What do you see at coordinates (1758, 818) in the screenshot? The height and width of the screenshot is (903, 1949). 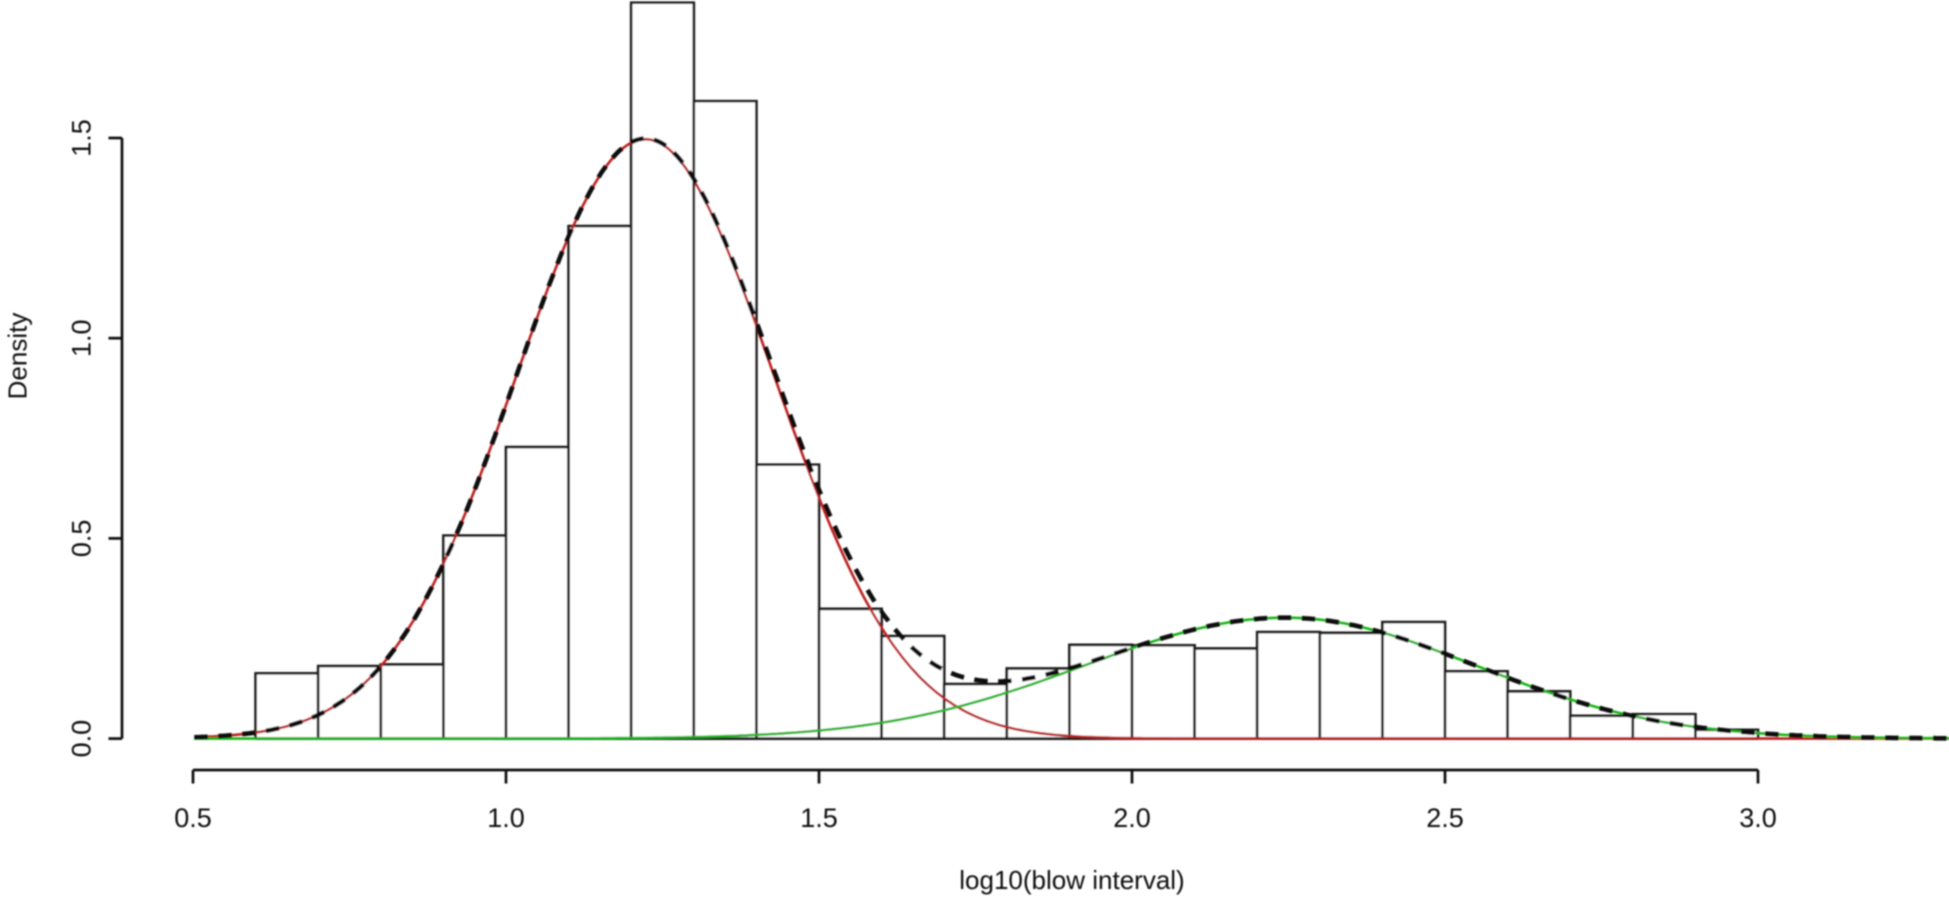 I see `svg-text: 3.0` at bounding box center [1758, 818].